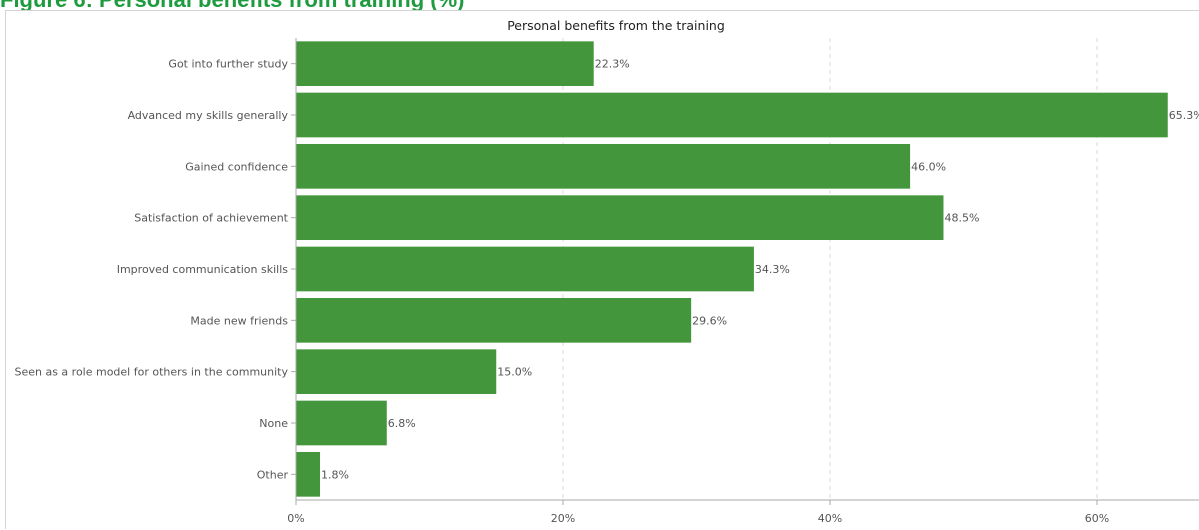 The image size is (1199, 530). Describe the element at coordinates (228, 64) in the screenshot. I see `category-label: Got into further study` at that location.